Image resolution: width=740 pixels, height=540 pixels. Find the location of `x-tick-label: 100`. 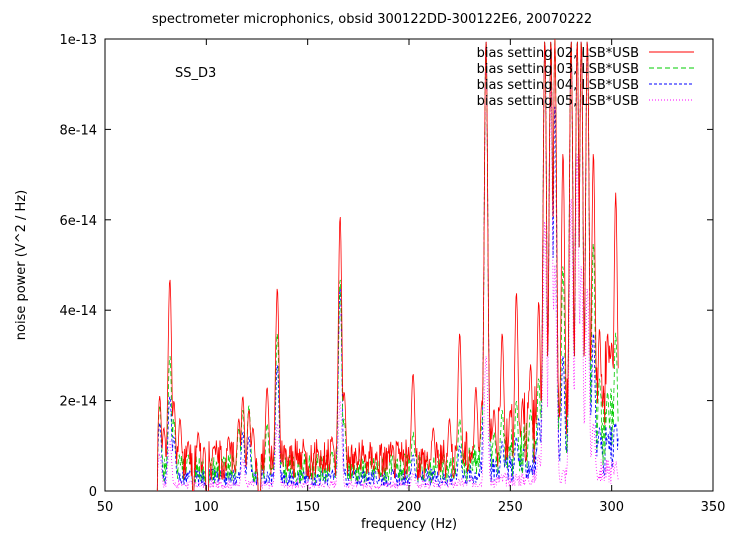

x-tick-label: 100 is located at coordinates (206, 507).